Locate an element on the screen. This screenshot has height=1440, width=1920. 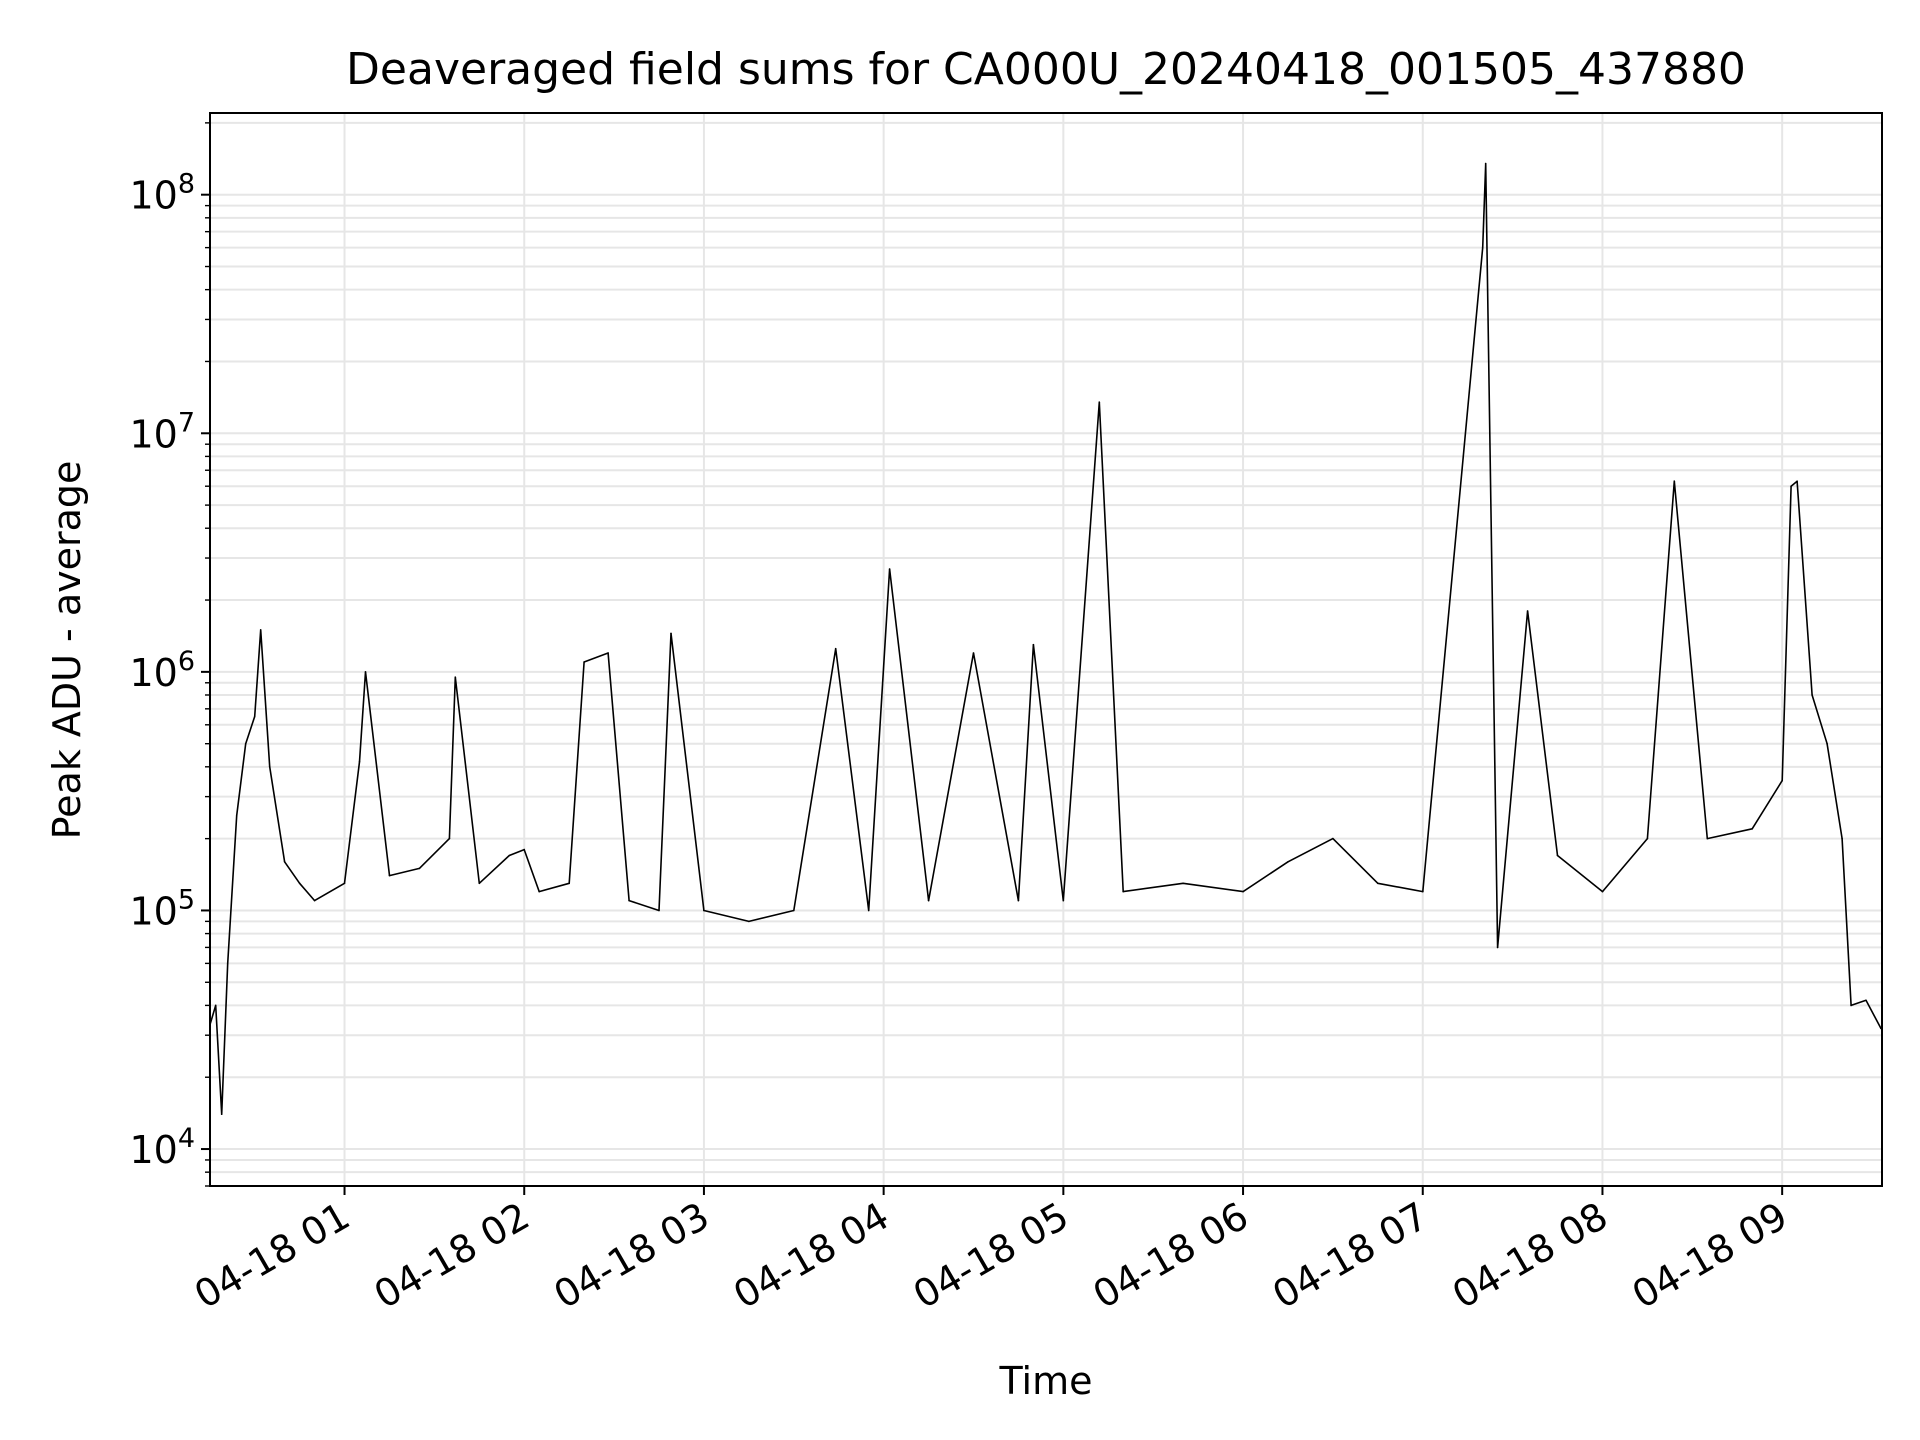
y-tick-label: 106 is located at coordinates (162, 670).